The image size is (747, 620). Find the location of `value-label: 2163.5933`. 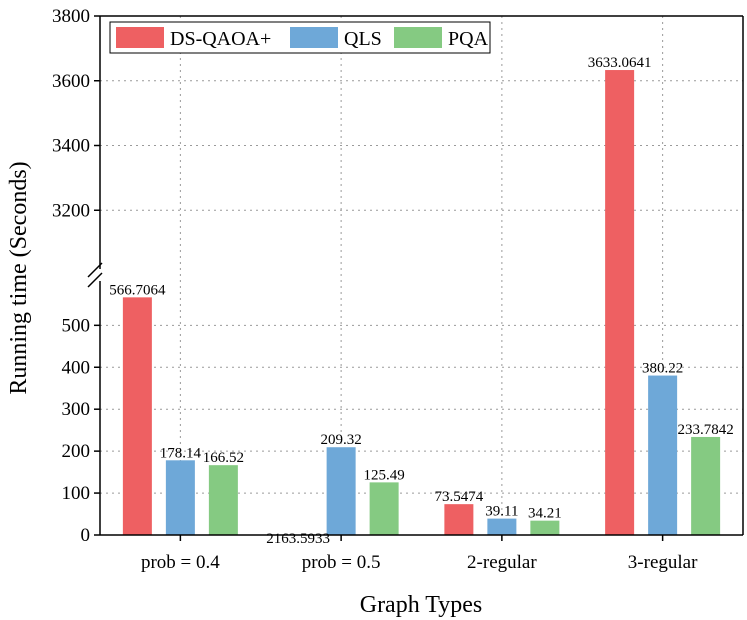

value-label: 2163.5933 is located at coordinates (298, 539).